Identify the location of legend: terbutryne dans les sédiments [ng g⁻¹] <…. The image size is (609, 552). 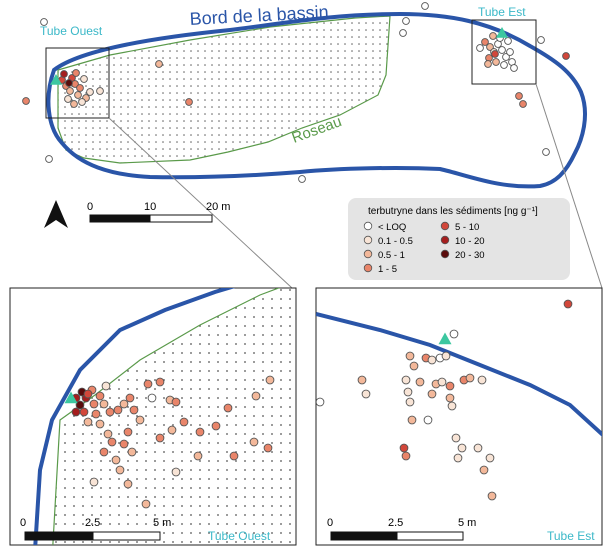
(459, 239).